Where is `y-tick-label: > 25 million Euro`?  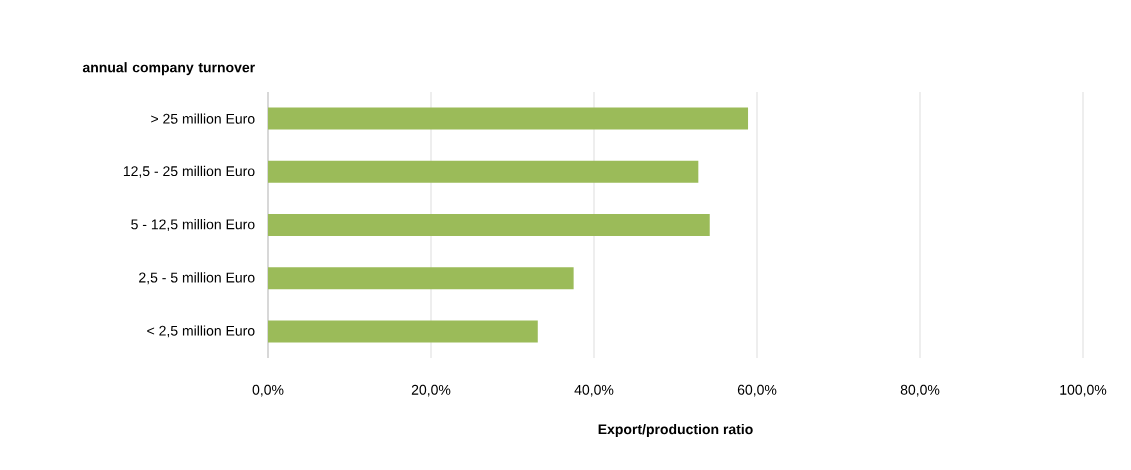 y-tick-label: > 25 million Euro is located at coordinates (203, 118).